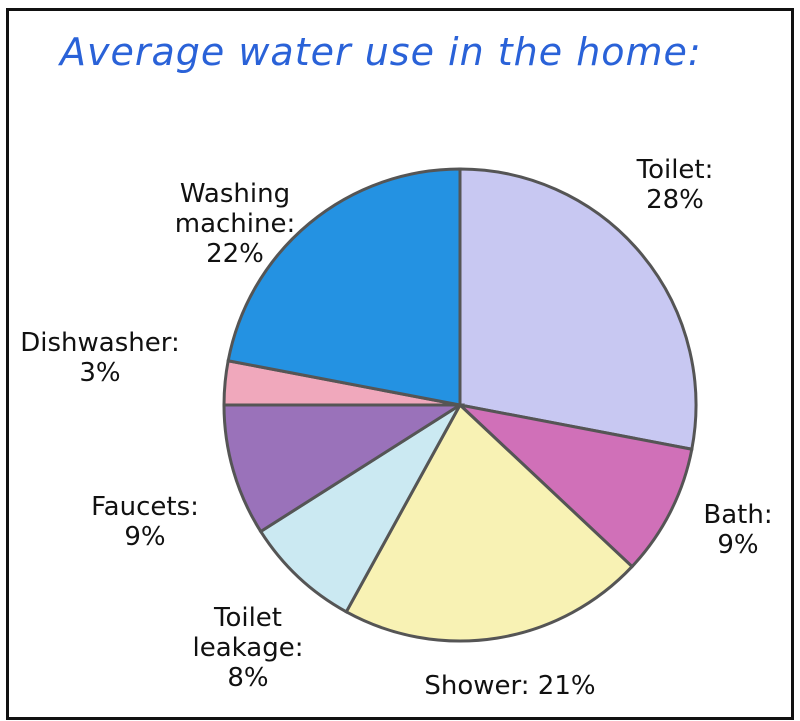 The image size is (800, 721). Describe the element at coordinates (145, 522) in the screenshot. I see `slice-label: Faucets: 9%` at that location.